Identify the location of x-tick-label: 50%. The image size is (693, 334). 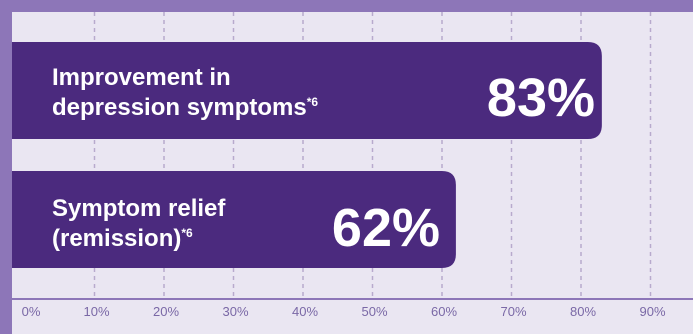
(374, 311).